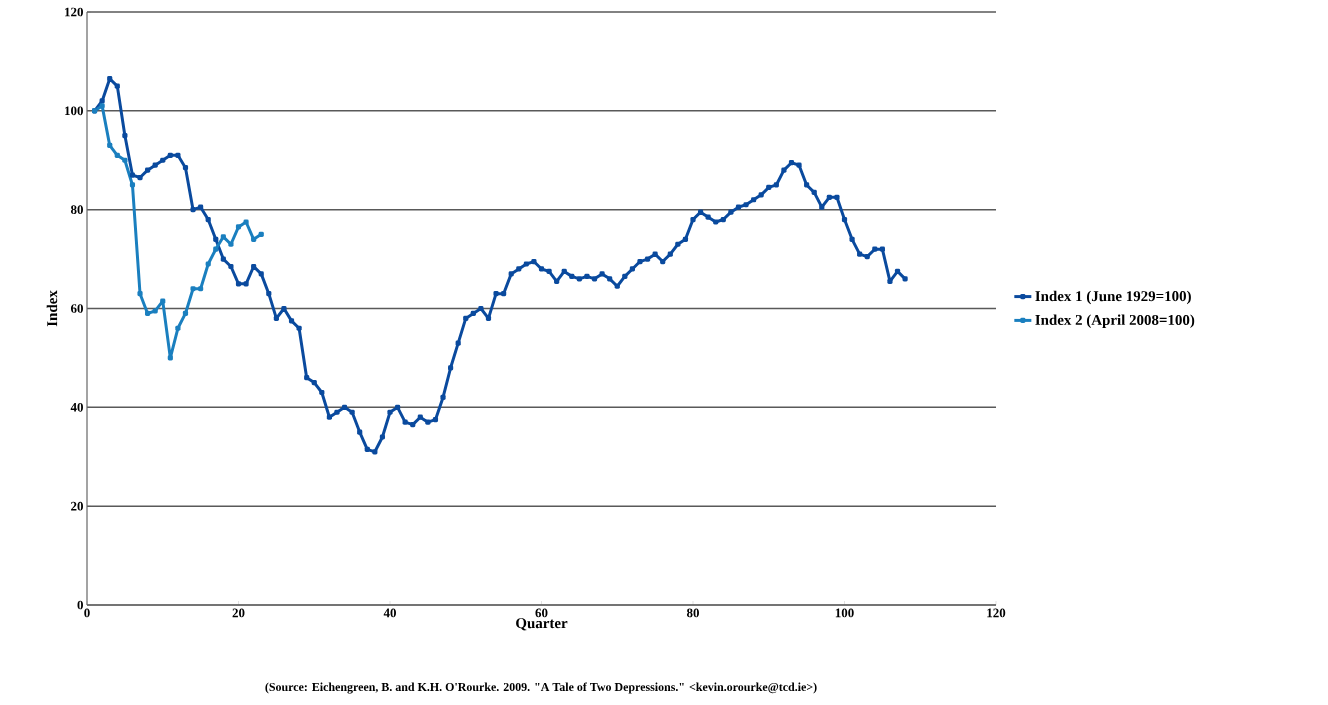 Image resolution: width=1328 pixels, height=705 pixels. What do you see at coordinates (542, 624) in the screenshot?
I see `x-axis-title: Quarter` at bounding box center [542, 624].